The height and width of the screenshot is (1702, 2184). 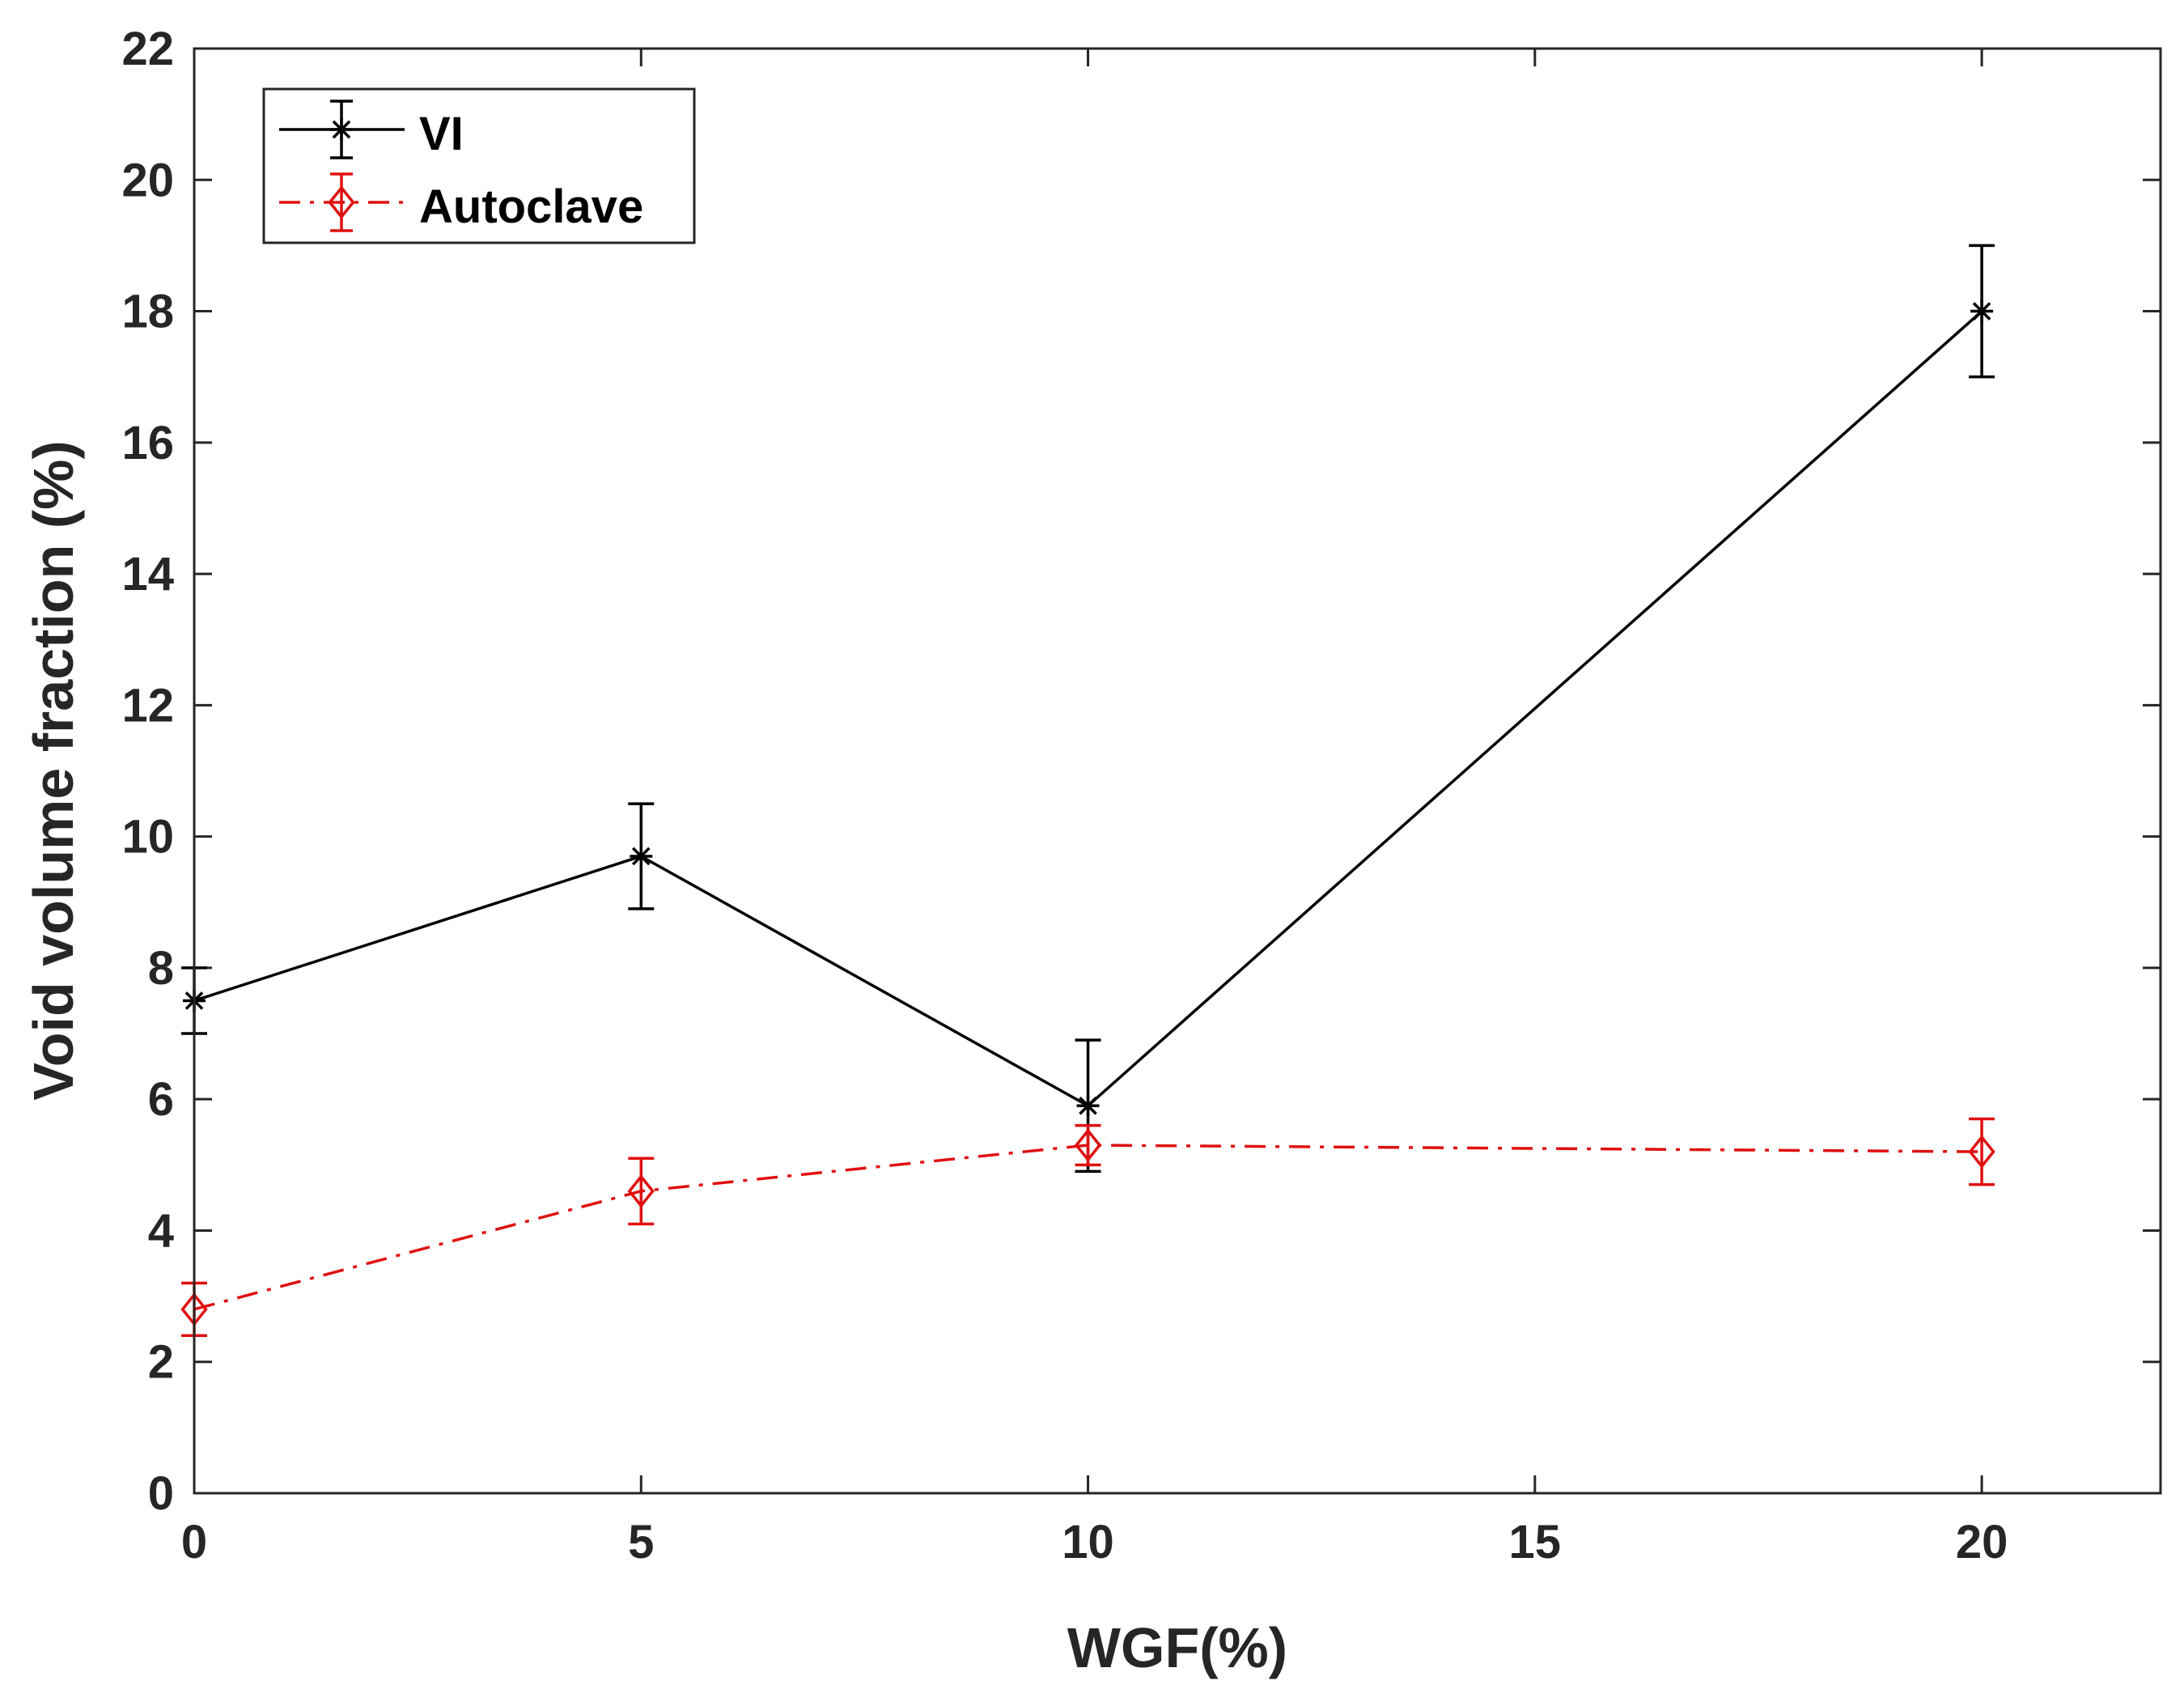 What do you see at coordinates (147, 49) in the screenshot?
I see `y-tick-label: 22` at bounding box center [147, 49].